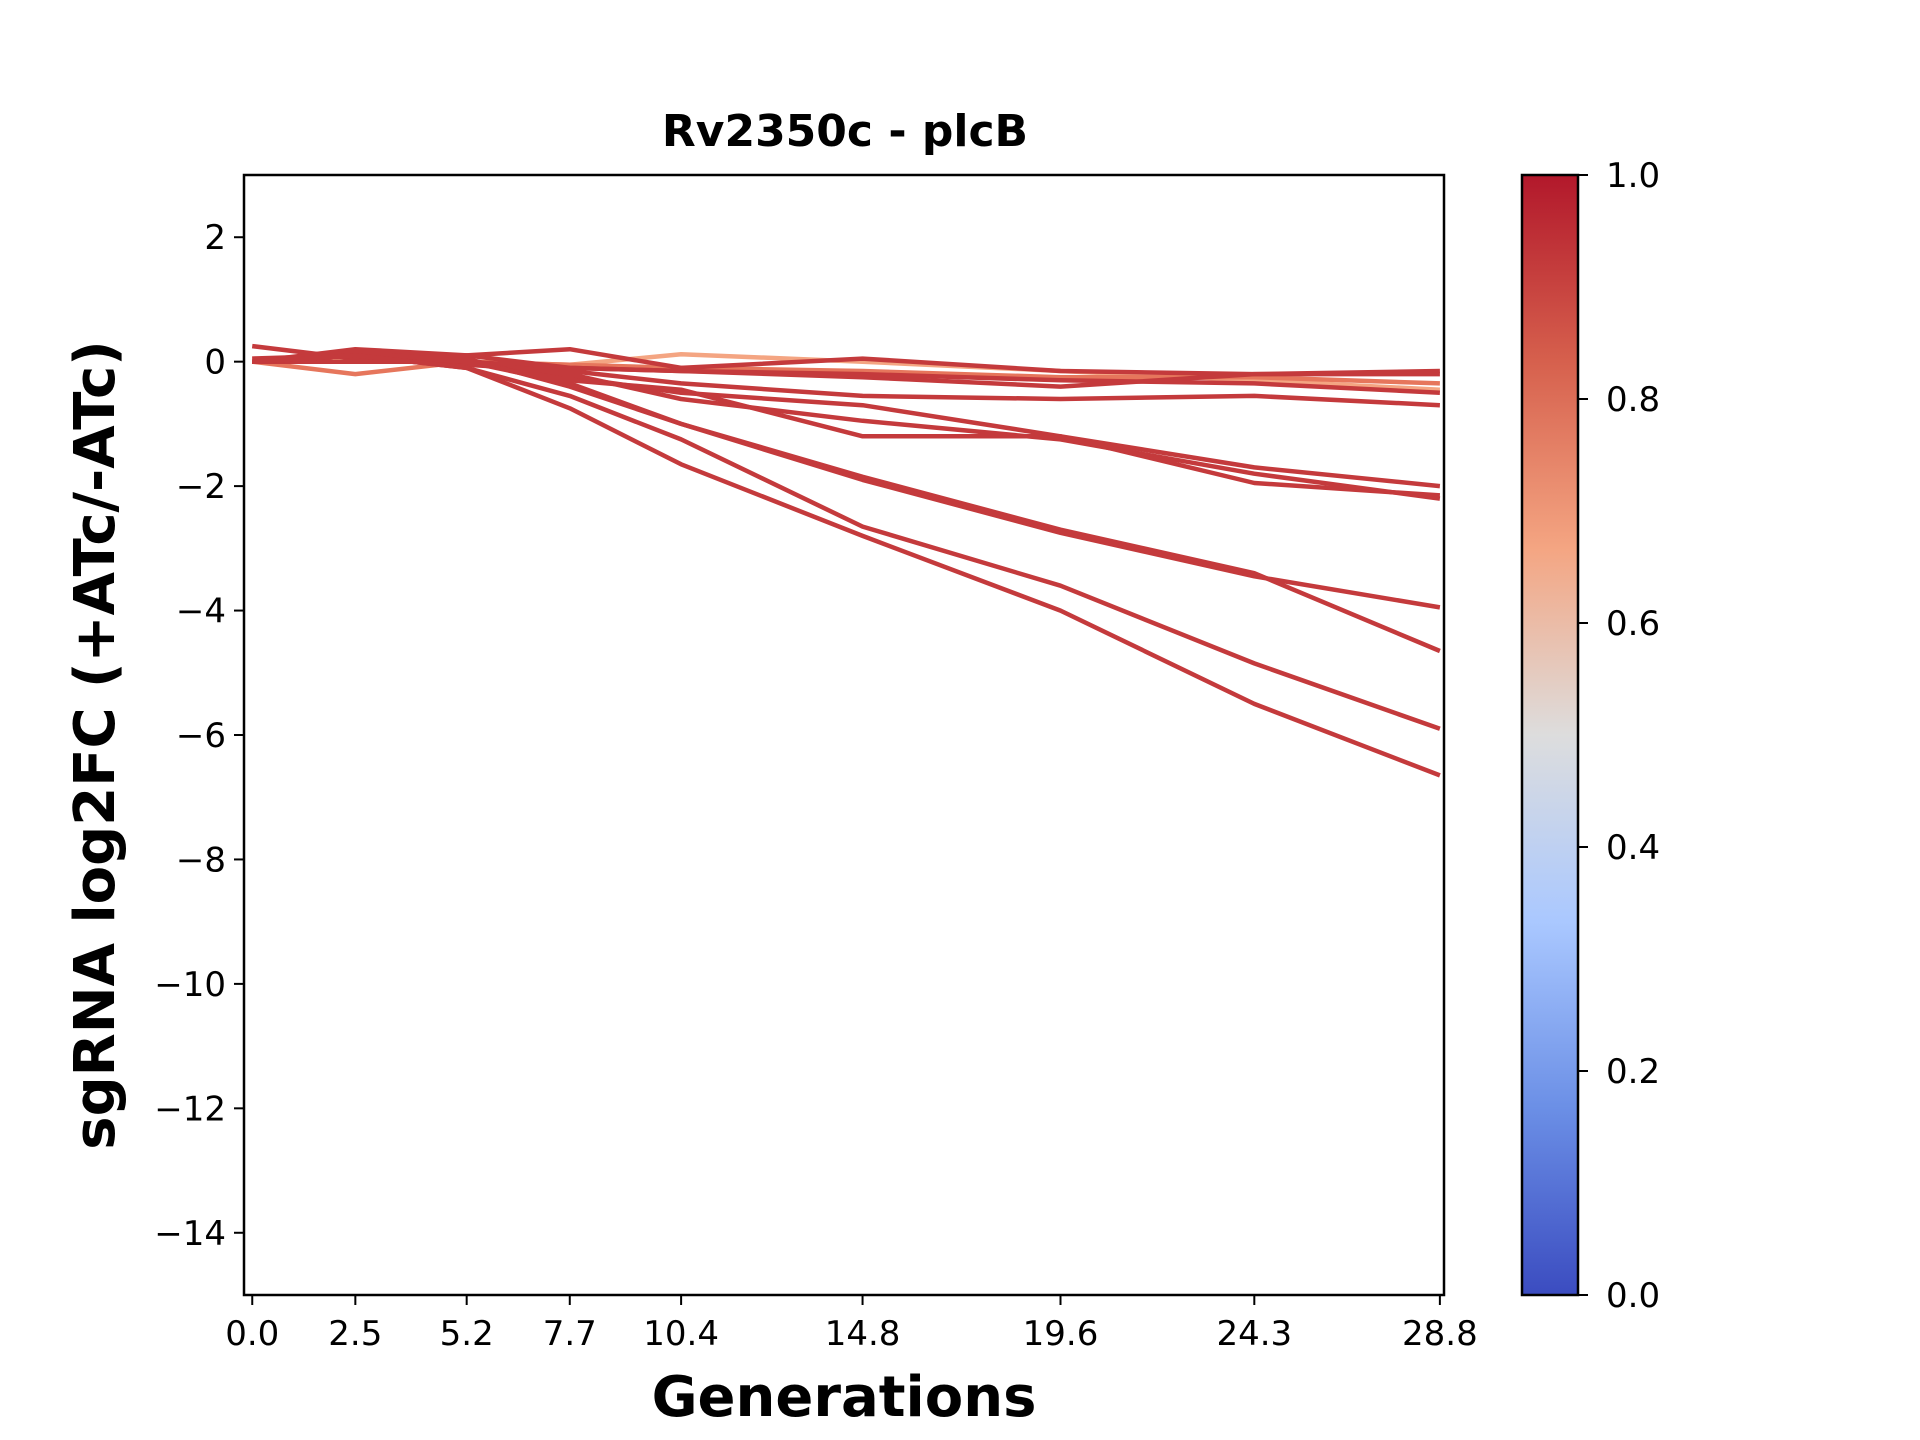  I want to click on x-tick-label: 2.5, so click(355, 1334).